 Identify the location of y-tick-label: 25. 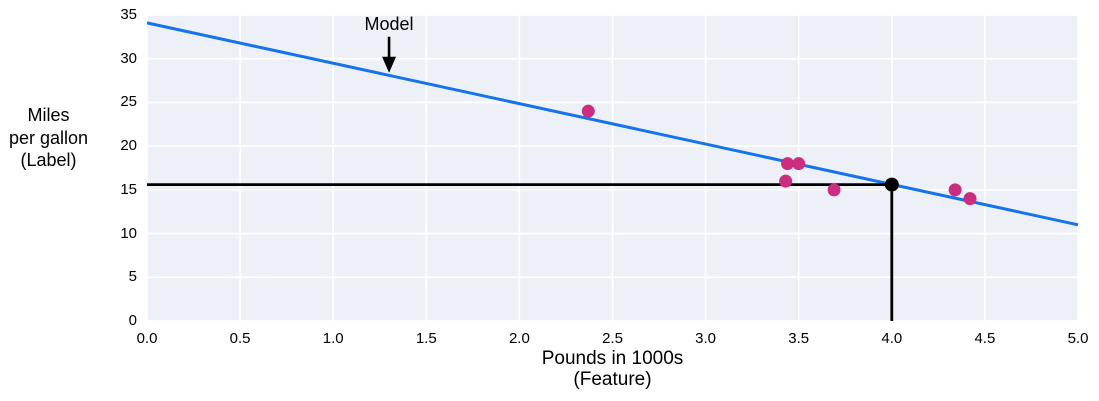
(128, 102).